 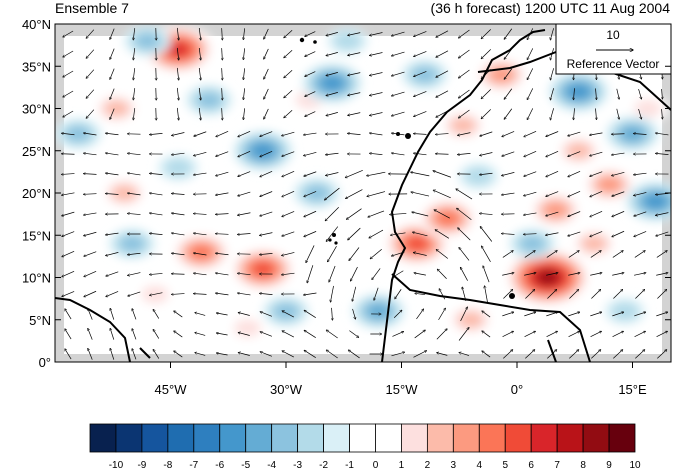 I want to click on colorbar-label: 4, so click(x=480, y=465).